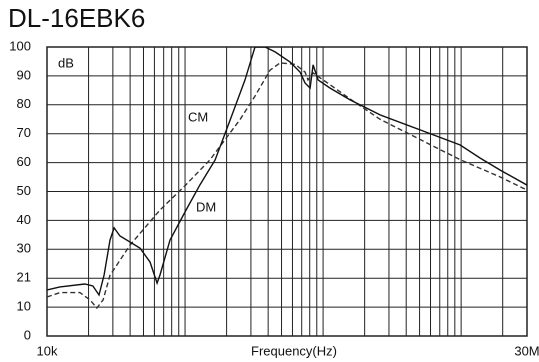 Image resolution: width=539 pixels, height=362 pixels. Describe the element at coordinates (526, 350) in the screenshot. I see `x-tick-label: 30M` at that location.